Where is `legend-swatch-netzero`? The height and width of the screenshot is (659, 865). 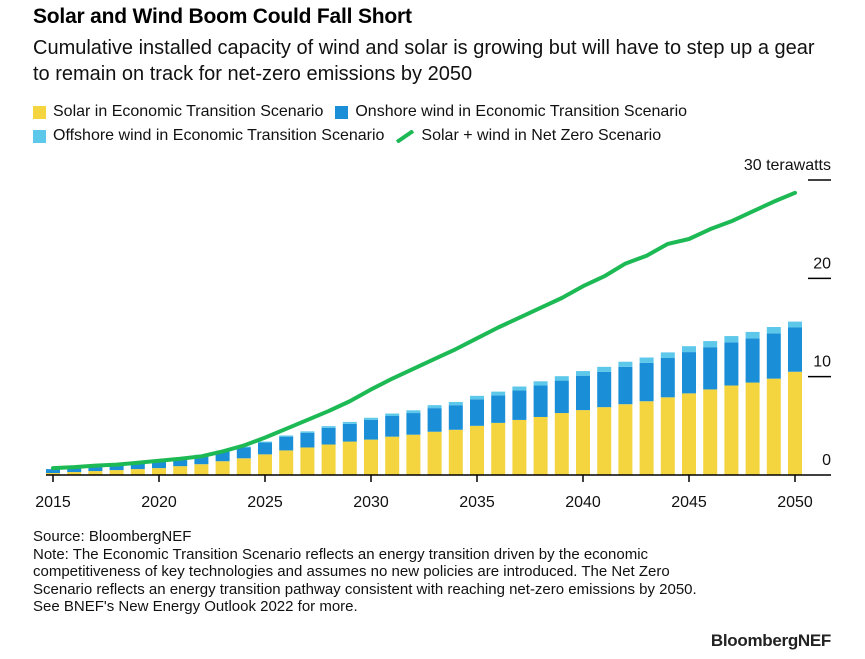 legend-swatch-netzero is located at coordinates (405, 136).